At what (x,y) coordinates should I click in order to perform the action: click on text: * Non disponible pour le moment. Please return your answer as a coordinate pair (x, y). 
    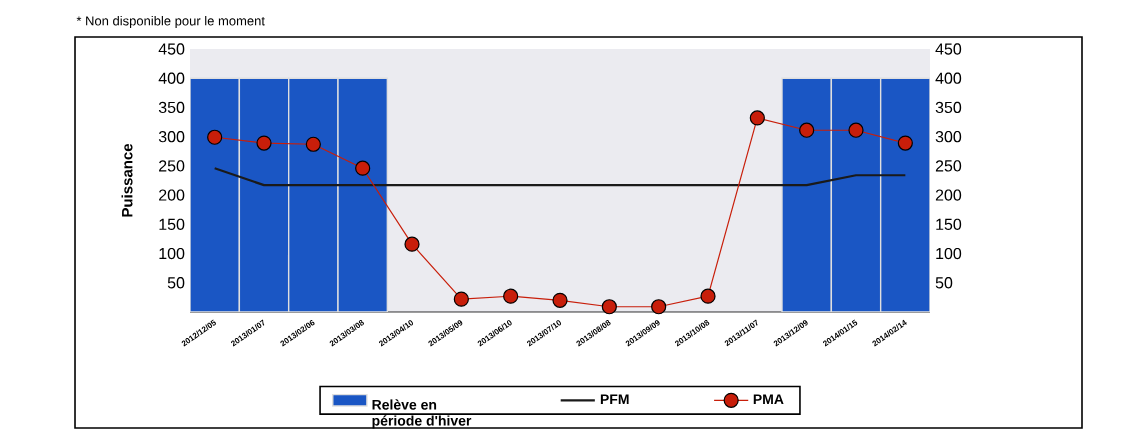
    Looking at the image, I should click on (170, 22).